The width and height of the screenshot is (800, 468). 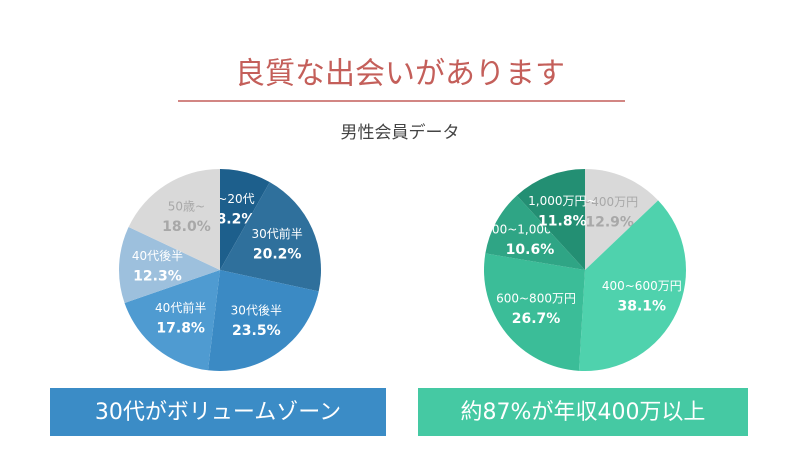 What do you see at coordinates (609, 202) in the screenshot?
I see `slice-label: ~400万円` at bounding box center [609, 202].